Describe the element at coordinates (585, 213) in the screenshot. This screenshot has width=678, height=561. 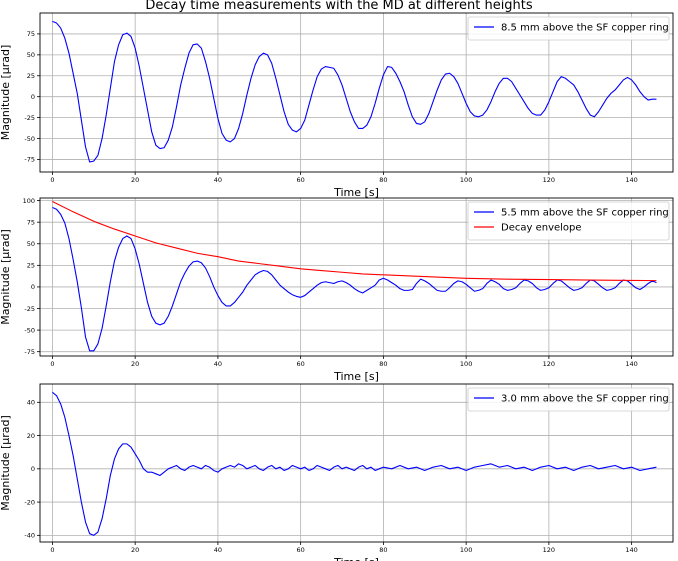
I see `legend-label: 5.5 mm above the SF copper ring` at that location.